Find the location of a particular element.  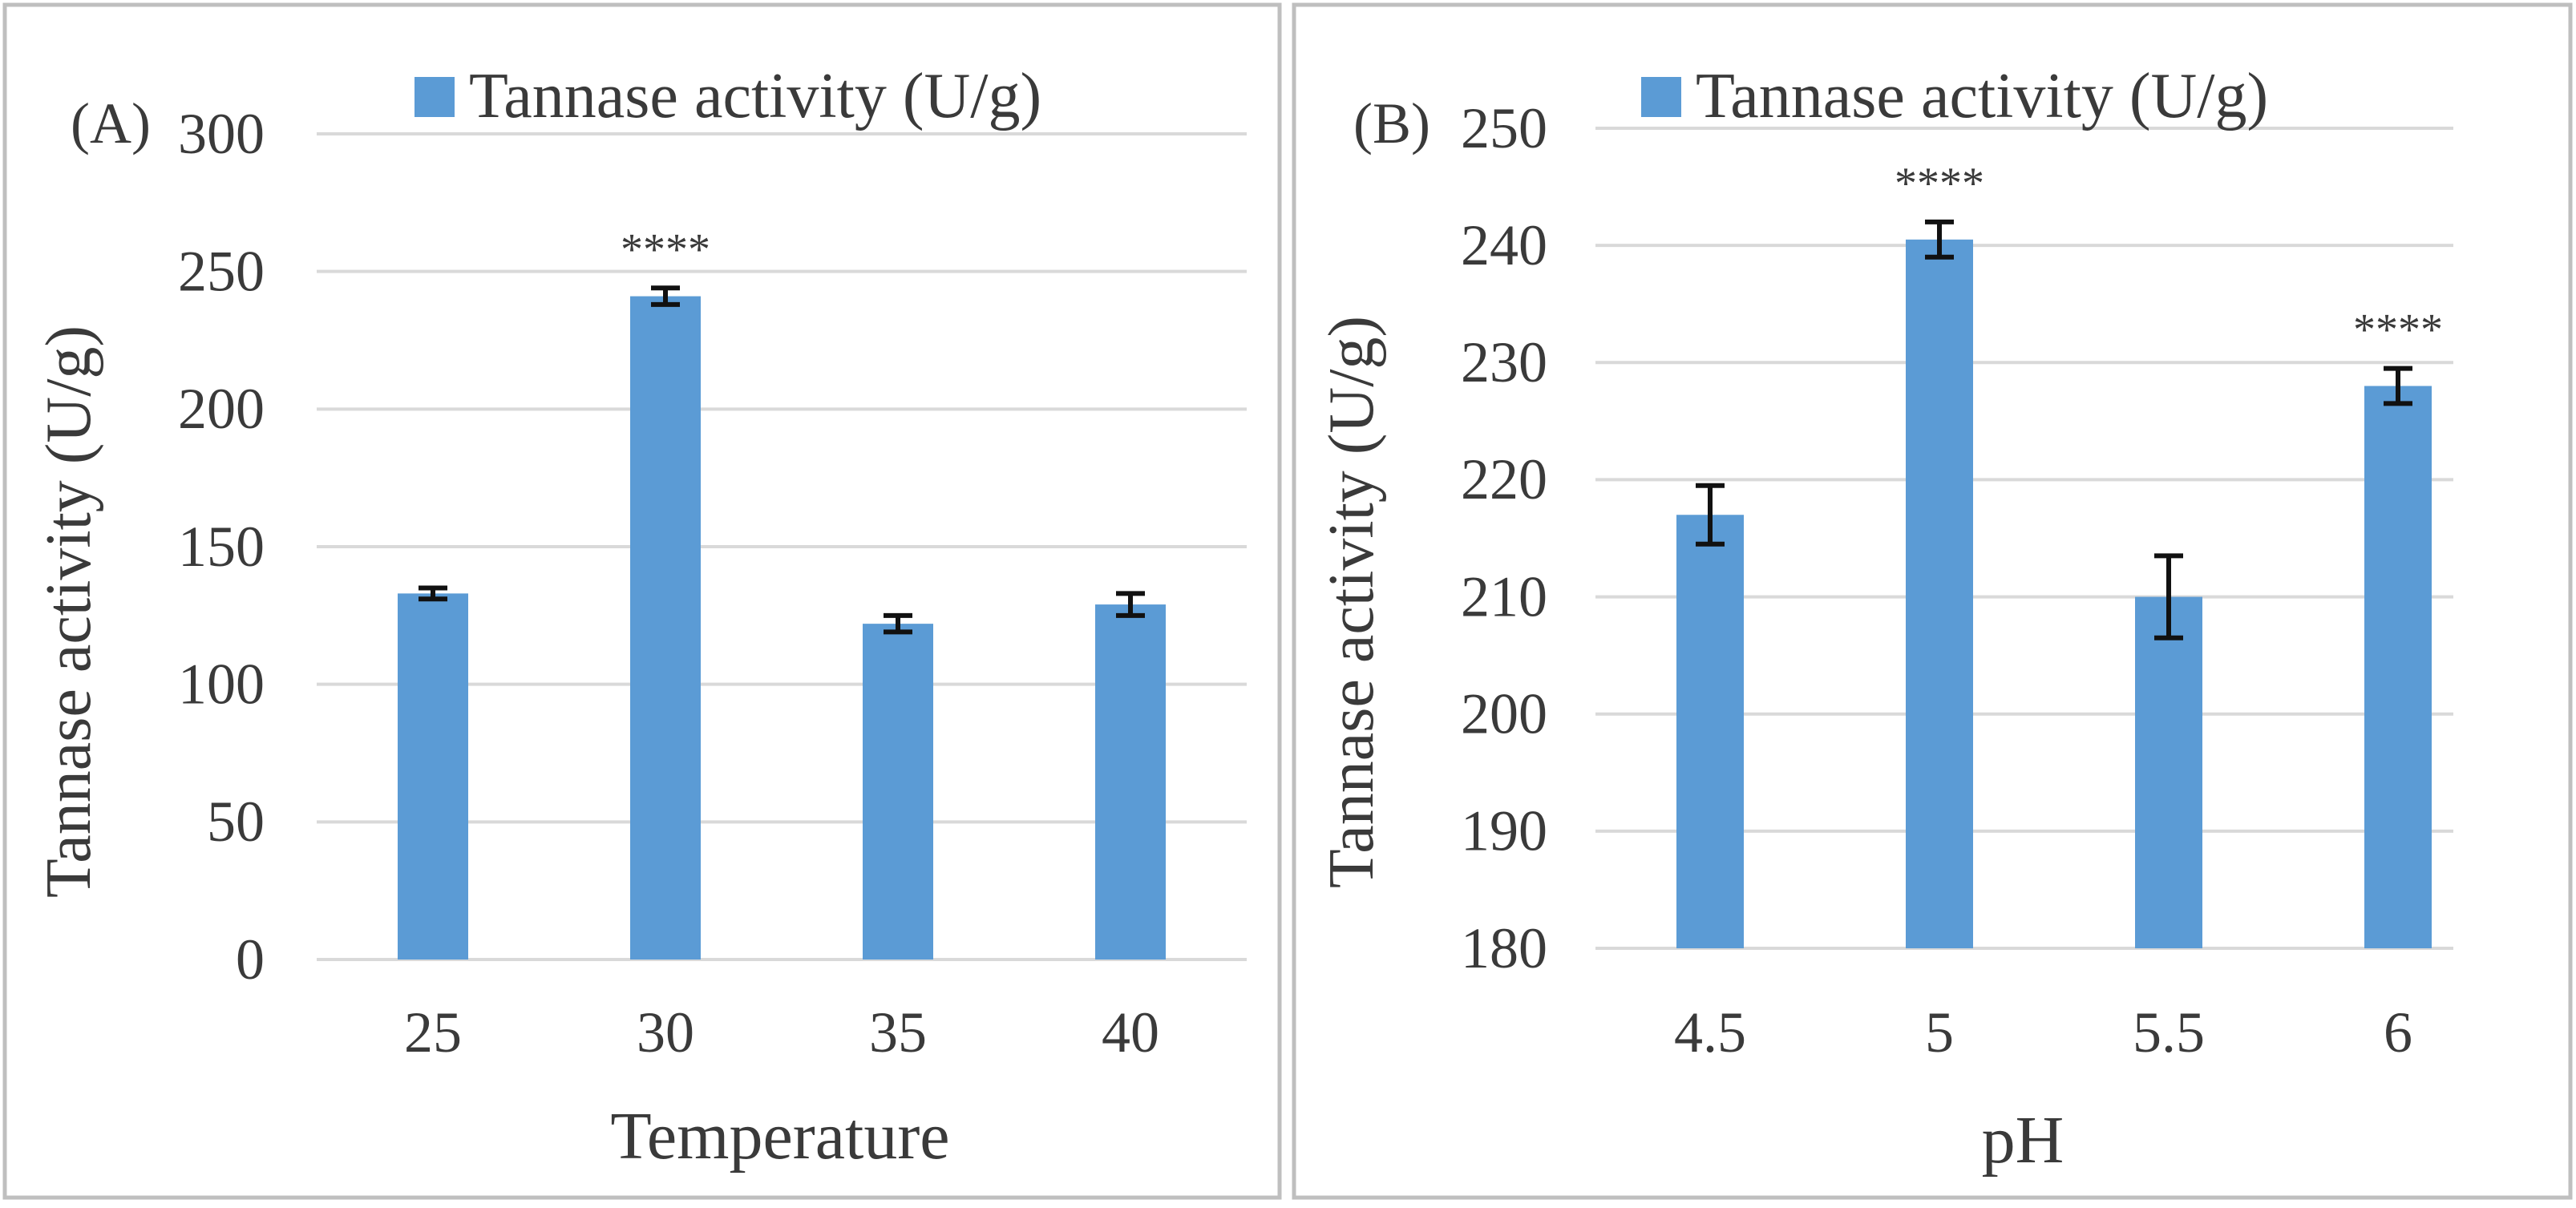

panel-a-x-tick-label: 30 is located at coordinates (665, 1033).